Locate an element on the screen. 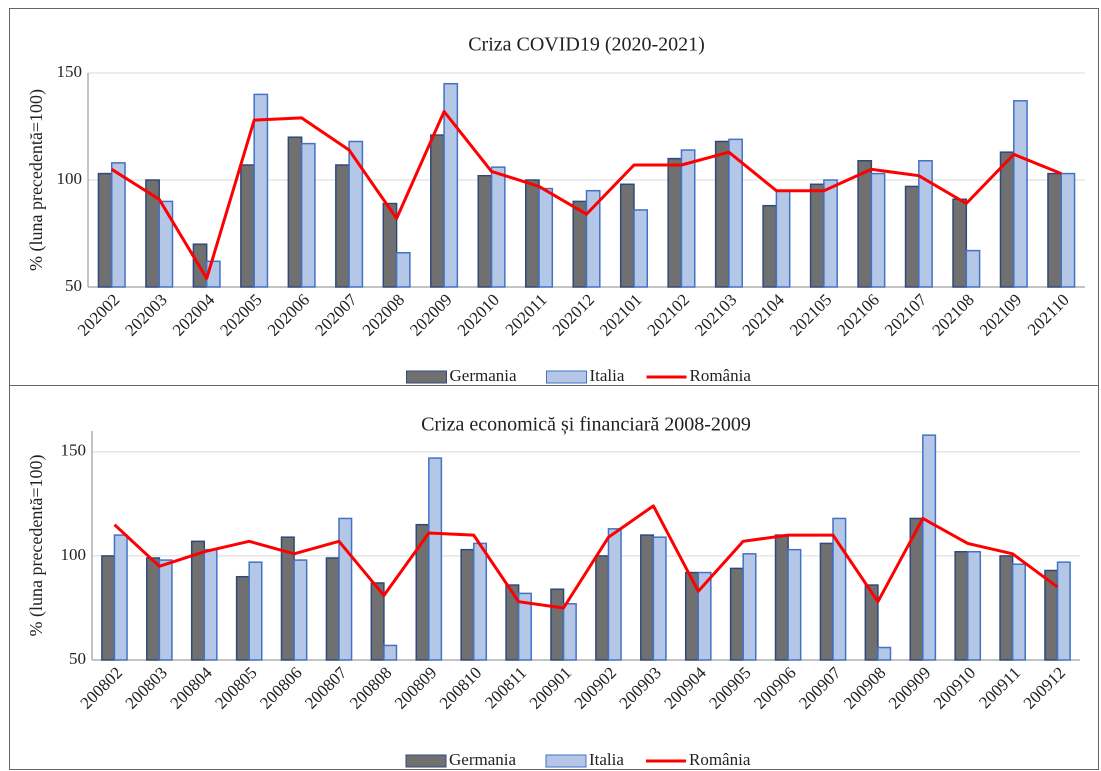 The height and width of the screenshot is (771, 1101). x-tick-label: 202003 is located at coordinates (145, 314).